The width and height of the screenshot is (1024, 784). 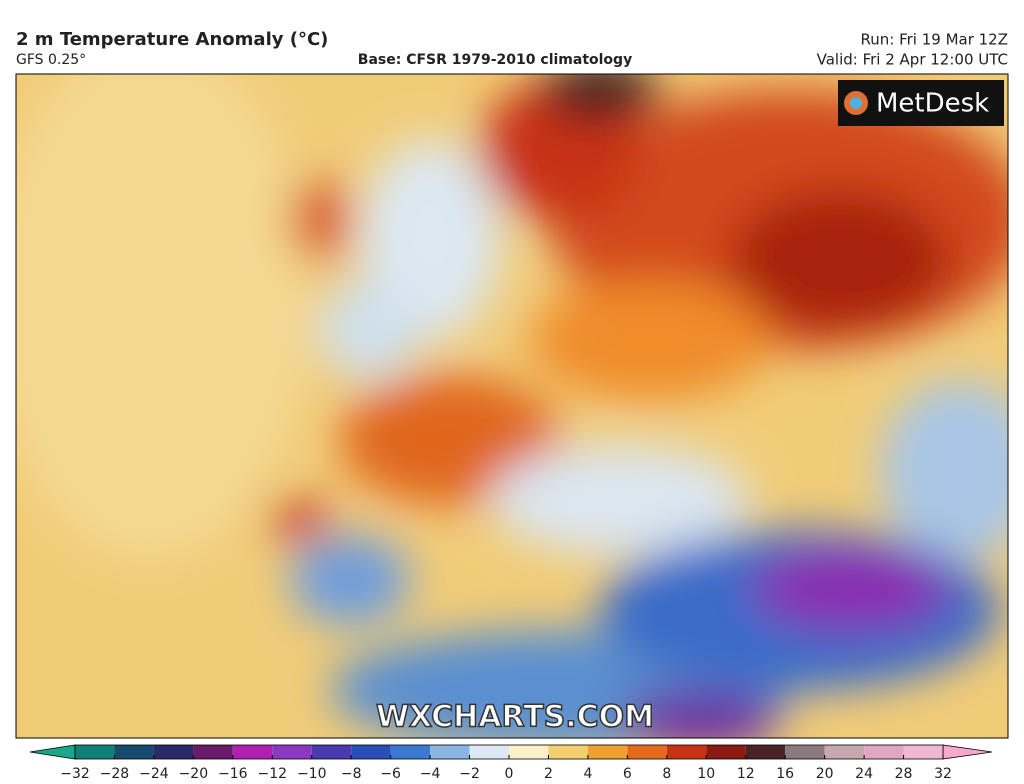 What do you see at coordinates (115, 774) in the screenshot?
I see `colorbar-tick-label: −28` at bounding box center [115, 774].